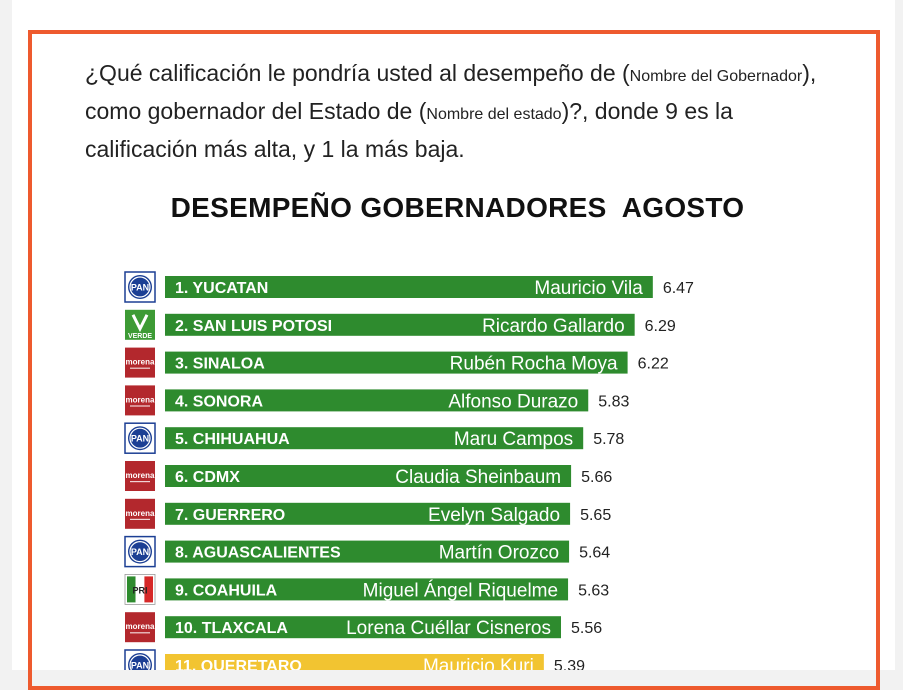  I want to click on chart-row: morena 4. SONORA Alfonso Durazo 5.83, so click(377, 400).